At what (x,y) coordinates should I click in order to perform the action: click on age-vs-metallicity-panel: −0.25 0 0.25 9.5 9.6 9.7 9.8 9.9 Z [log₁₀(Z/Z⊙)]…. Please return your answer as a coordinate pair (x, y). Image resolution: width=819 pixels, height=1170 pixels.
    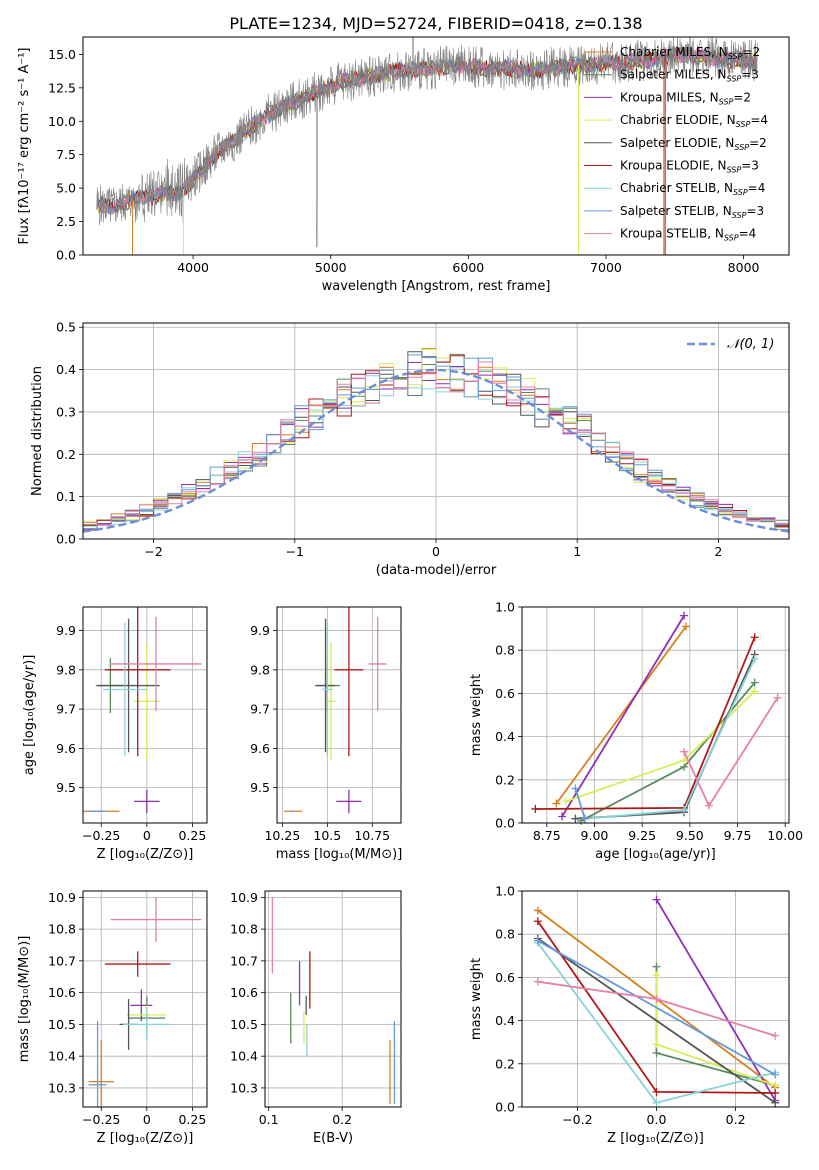
    Looking at the image, I should click on (115, 734).